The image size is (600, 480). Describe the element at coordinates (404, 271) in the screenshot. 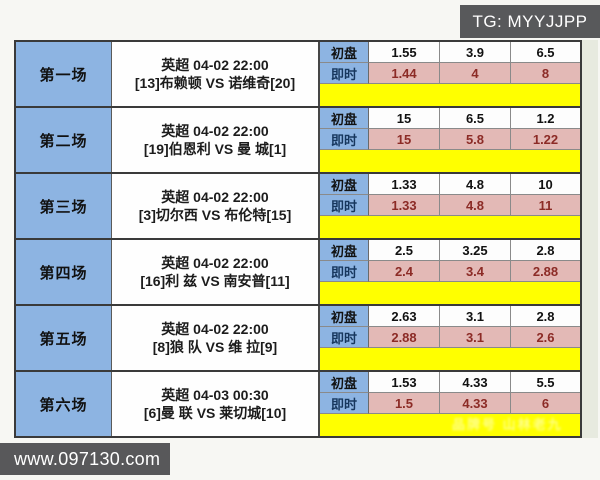

I see `live-home-odds: 2.4` at that location.